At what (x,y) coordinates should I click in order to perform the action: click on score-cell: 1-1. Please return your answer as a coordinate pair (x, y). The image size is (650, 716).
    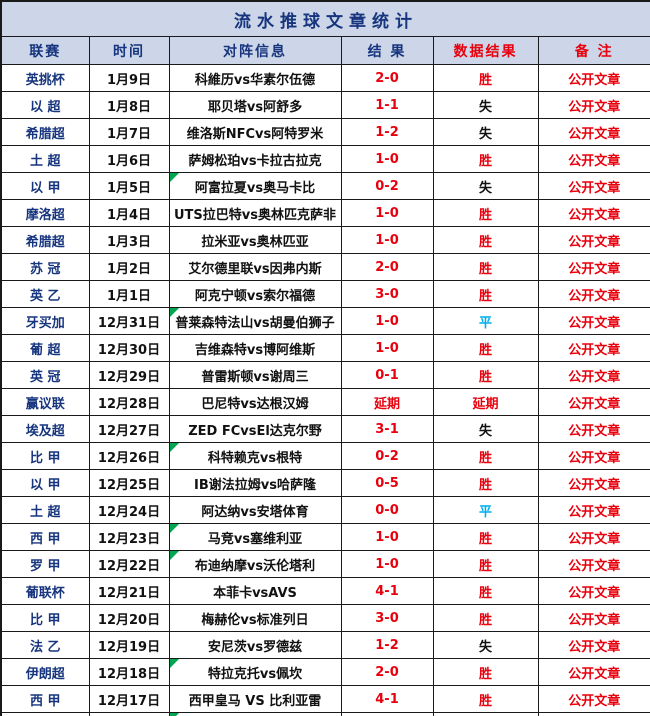
    Looking at the image, I should click on (387, 105).